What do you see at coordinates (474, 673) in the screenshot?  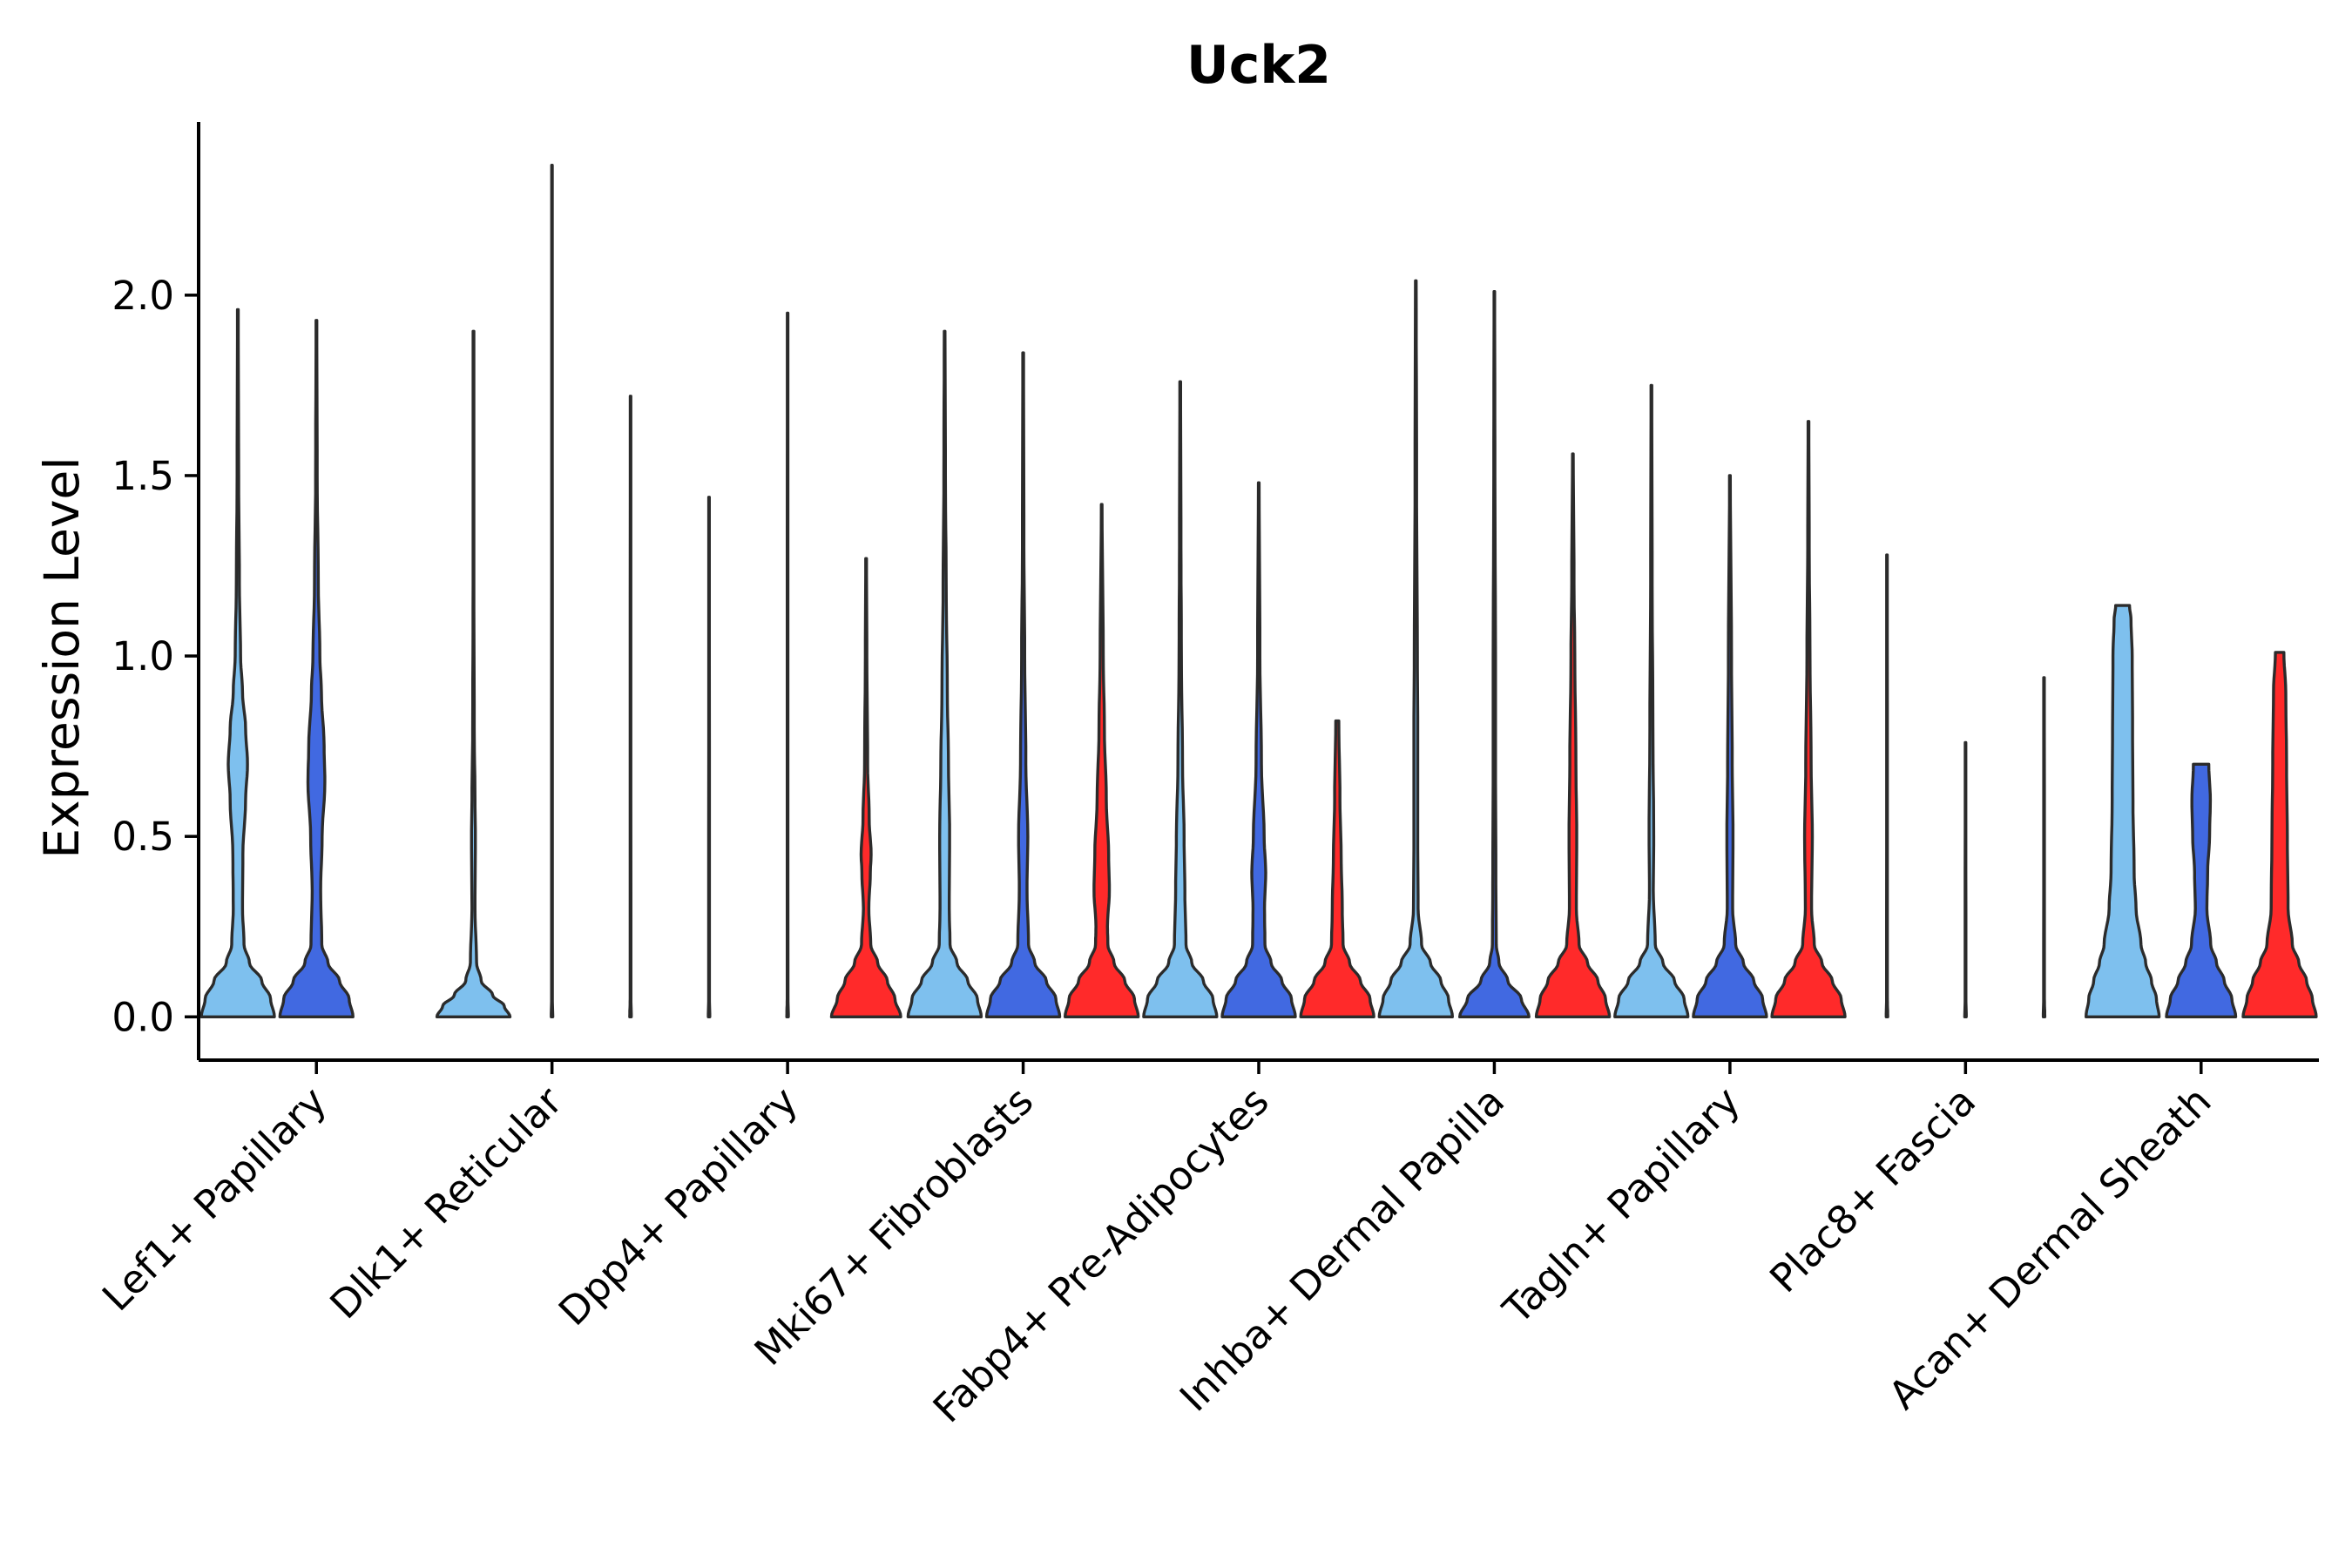 I see `violin-dlk1-reticular-group1` at bounding box center [474, 673].